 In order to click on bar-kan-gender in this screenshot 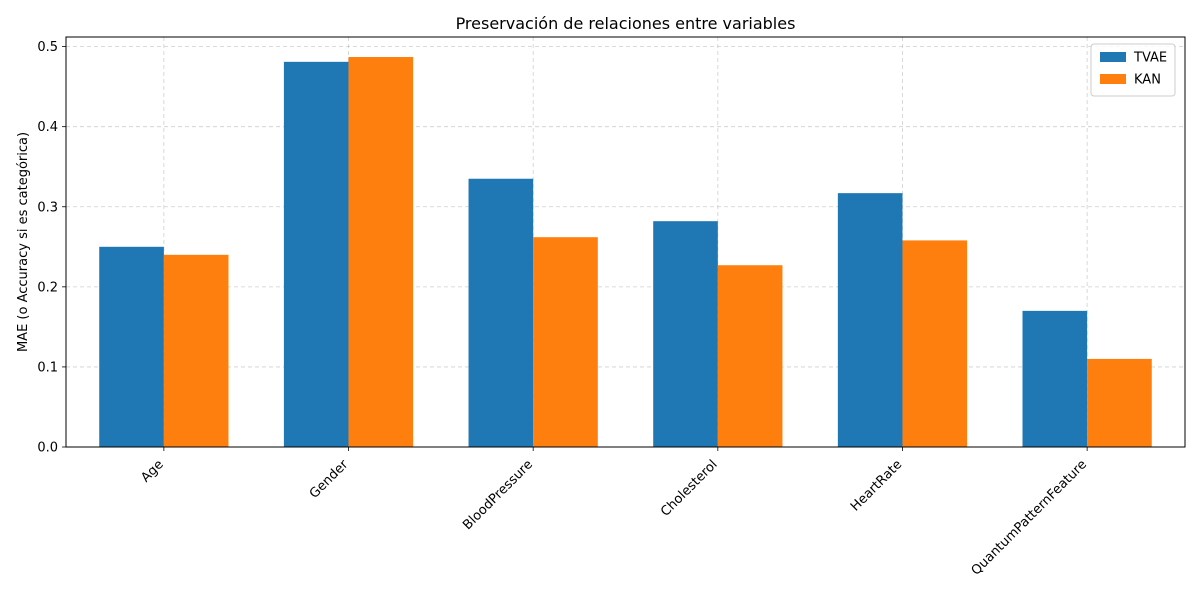, I will do `click(381, 252)`.